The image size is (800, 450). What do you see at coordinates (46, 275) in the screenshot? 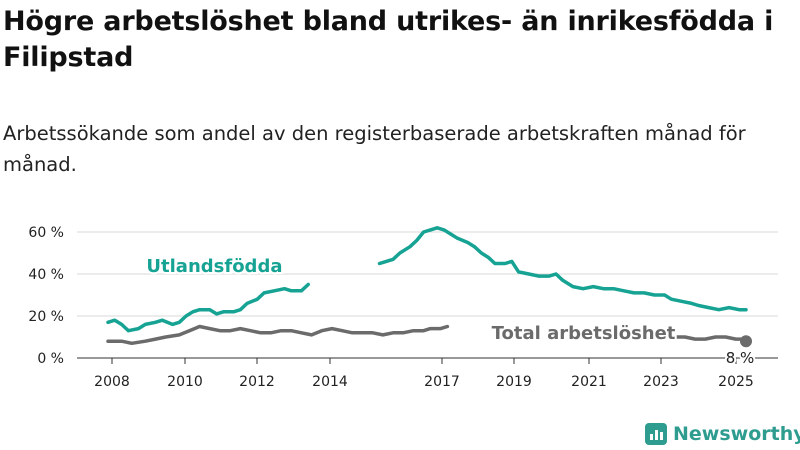
I see `y-tick-label: 40 %` at bounding box center [46, 275].